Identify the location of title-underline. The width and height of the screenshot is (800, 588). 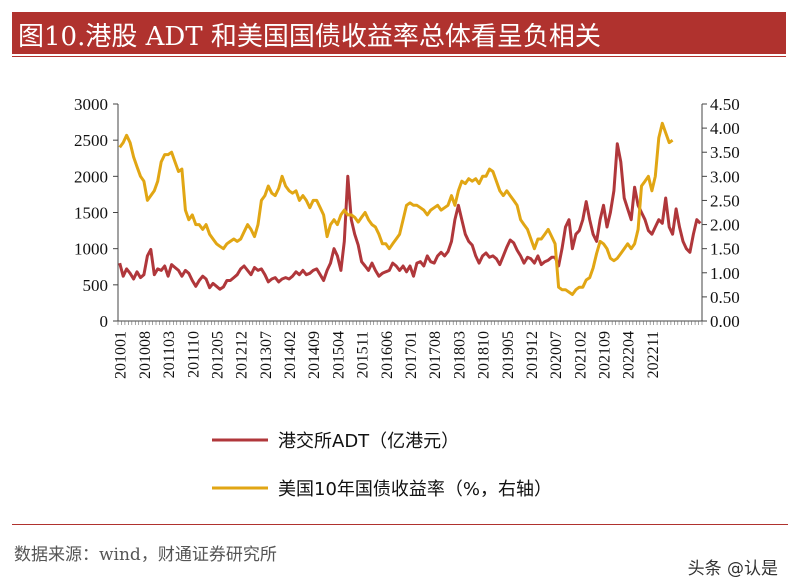
(399, 56).